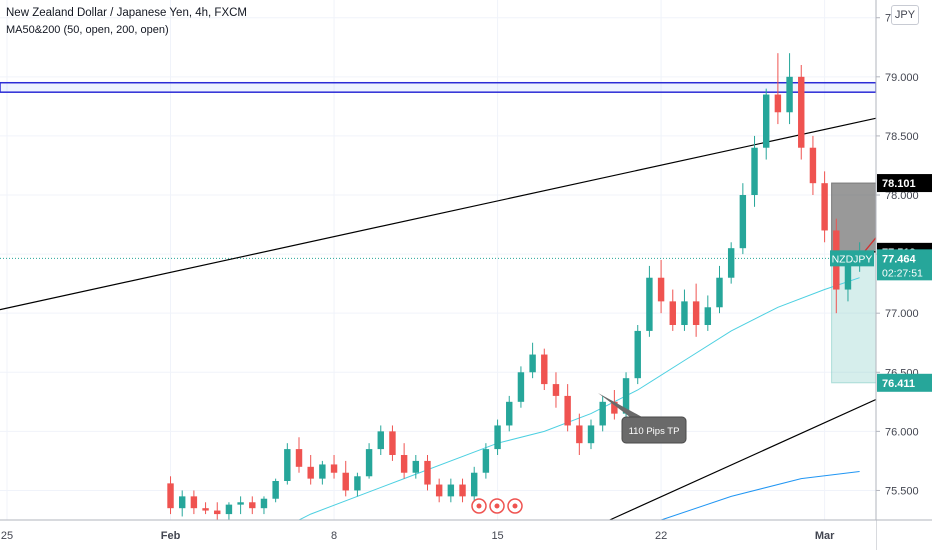  I want to click on resistance-zone, so click(438, 87).